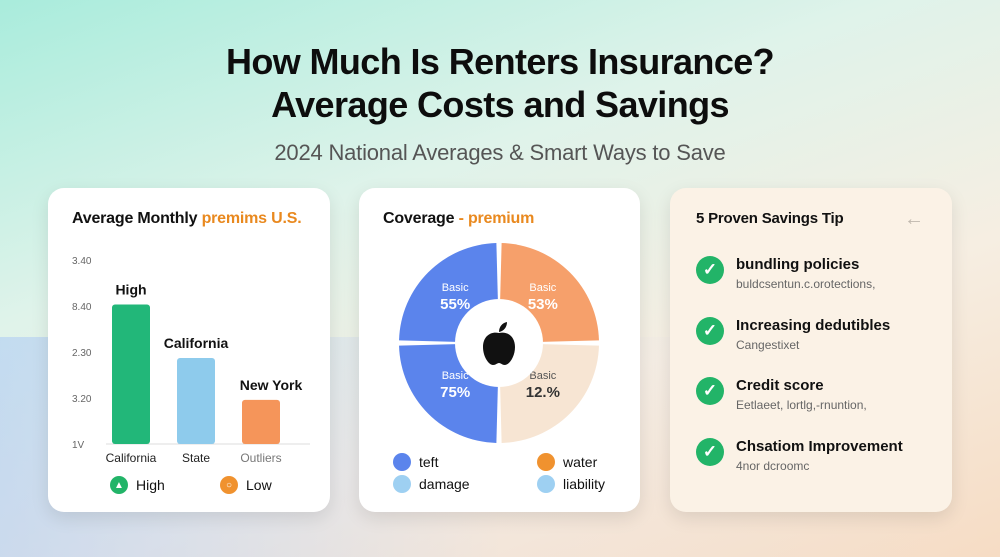  What do you see at coordinates (196, 458) in the screenshot?
I see `x-tick-label: State` at bounding box center [196, 458].